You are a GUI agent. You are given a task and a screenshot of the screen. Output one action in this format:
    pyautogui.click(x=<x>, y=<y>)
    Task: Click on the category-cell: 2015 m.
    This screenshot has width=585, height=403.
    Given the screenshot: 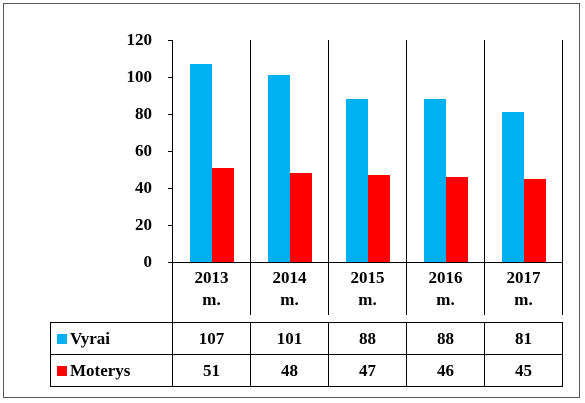 What is the action you would take?
    pyautogui.click(x=367, y=288)
    